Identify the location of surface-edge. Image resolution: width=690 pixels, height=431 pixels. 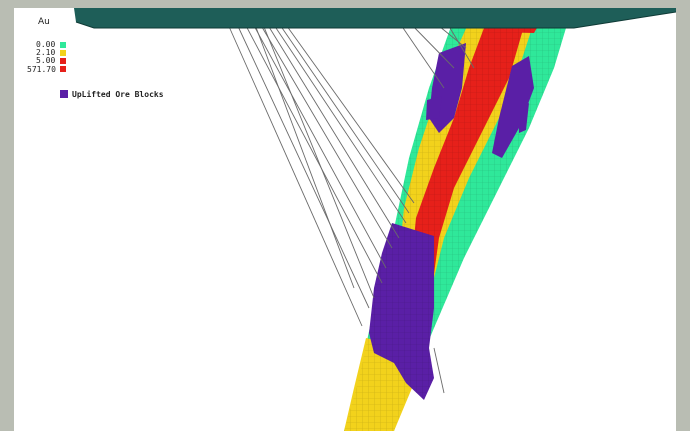
(375, 20).